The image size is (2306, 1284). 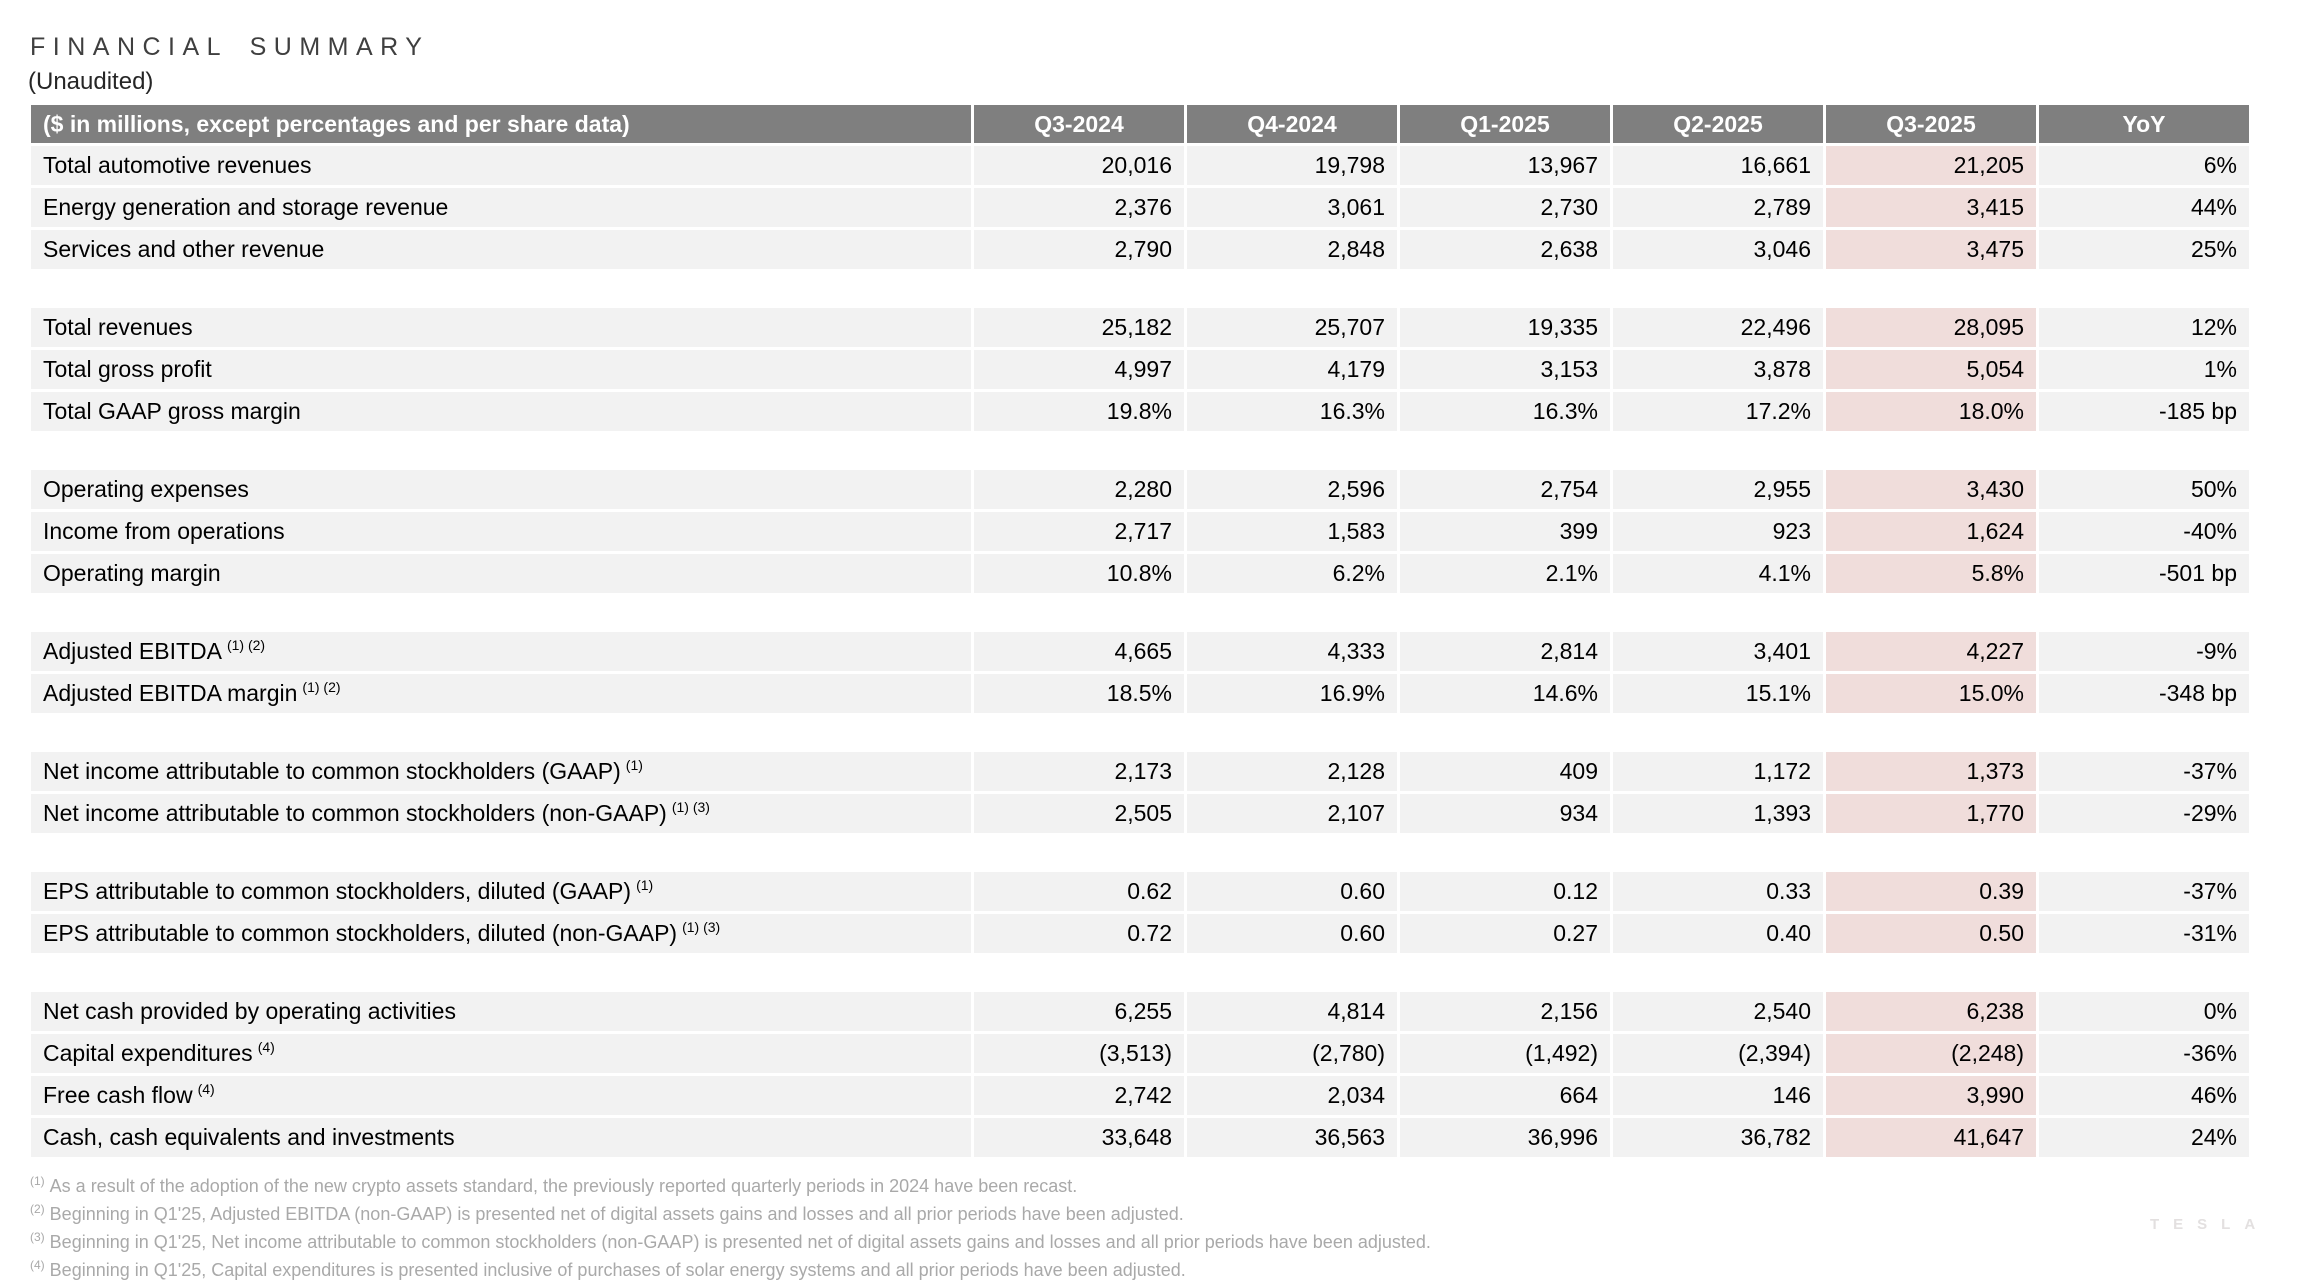 I want to click on column-header-q4-2024: Q4-2024, so click(x=1292, y=124).